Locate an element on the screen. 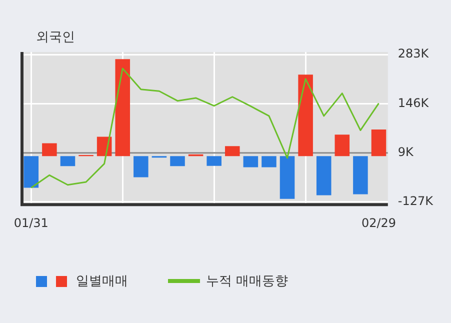 Image resolution: width=451 pixels, height=323 pixels. y-tick-label: 9K is located at coordinates (406, 152).